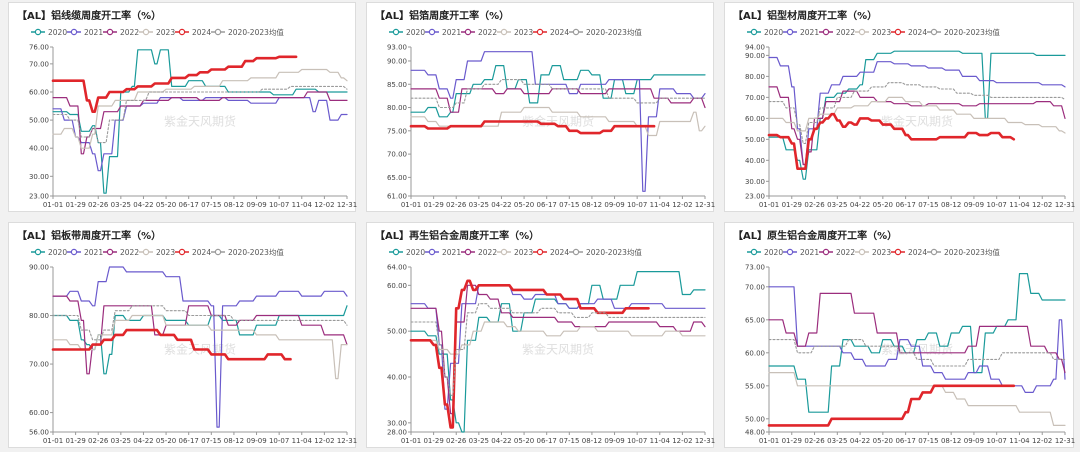  Describe the element at coordinates (39, 48) in the screenshot. I see `y-tick-label: 76.00` at that location.